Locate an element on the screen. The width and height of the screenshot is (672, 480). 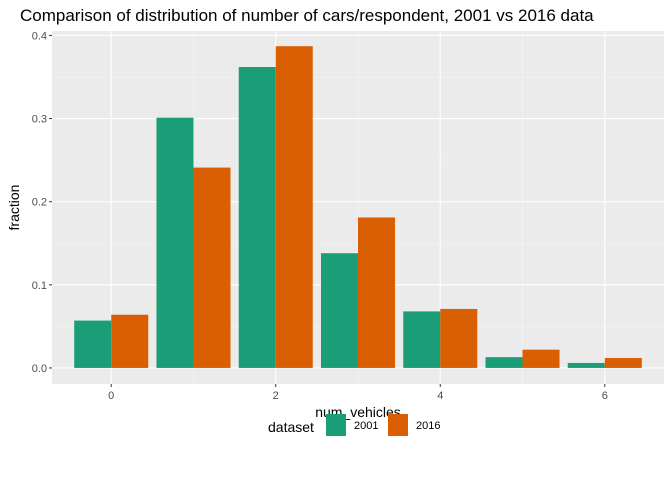
x-tick-label: 4 is located at coordinates (440, 396).